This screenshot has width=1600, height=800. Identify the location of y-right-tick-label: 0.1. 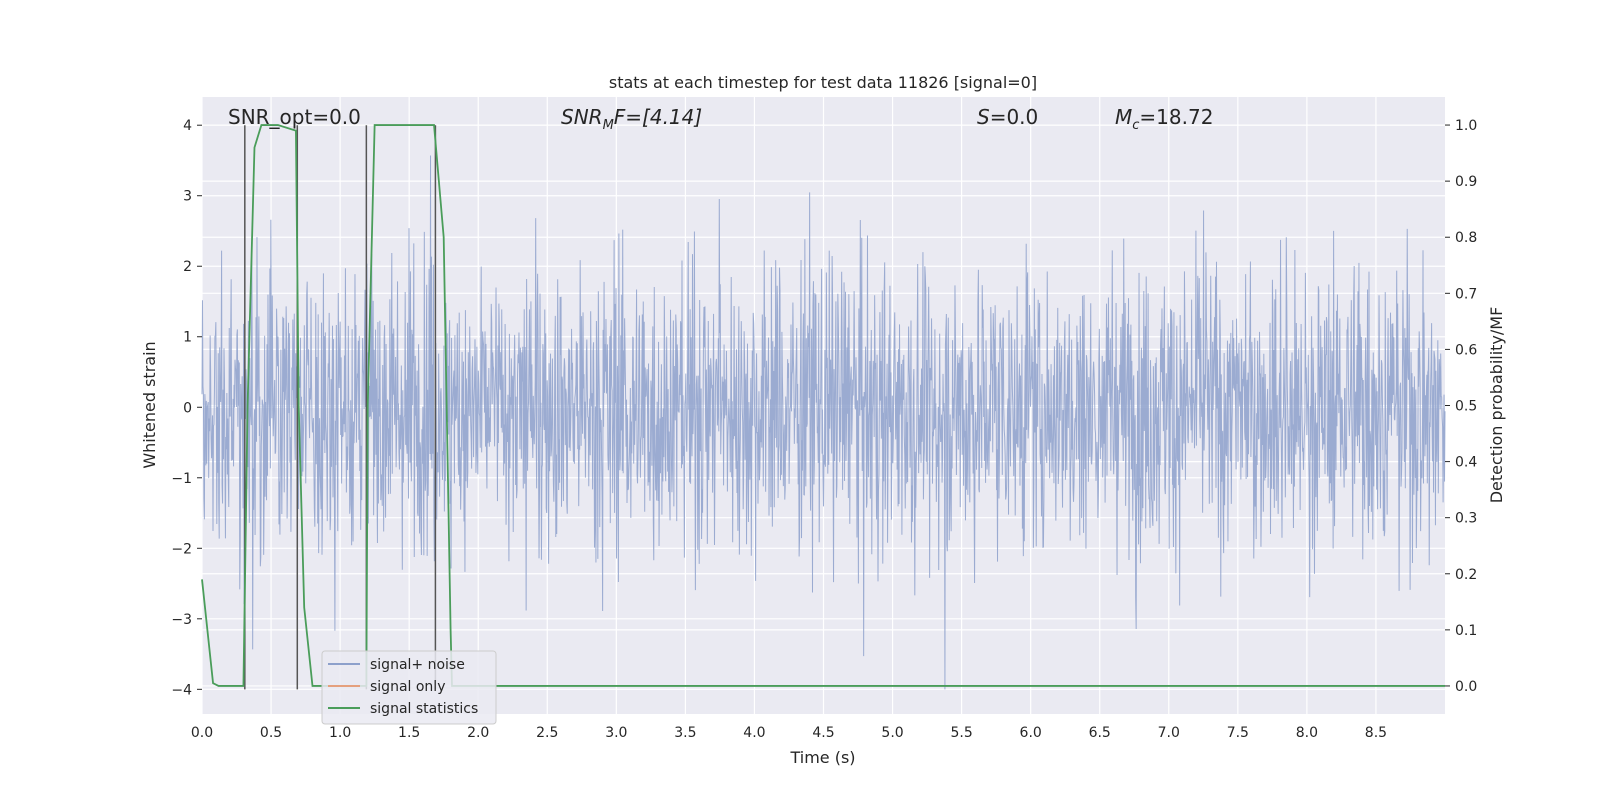
(1466, 631).